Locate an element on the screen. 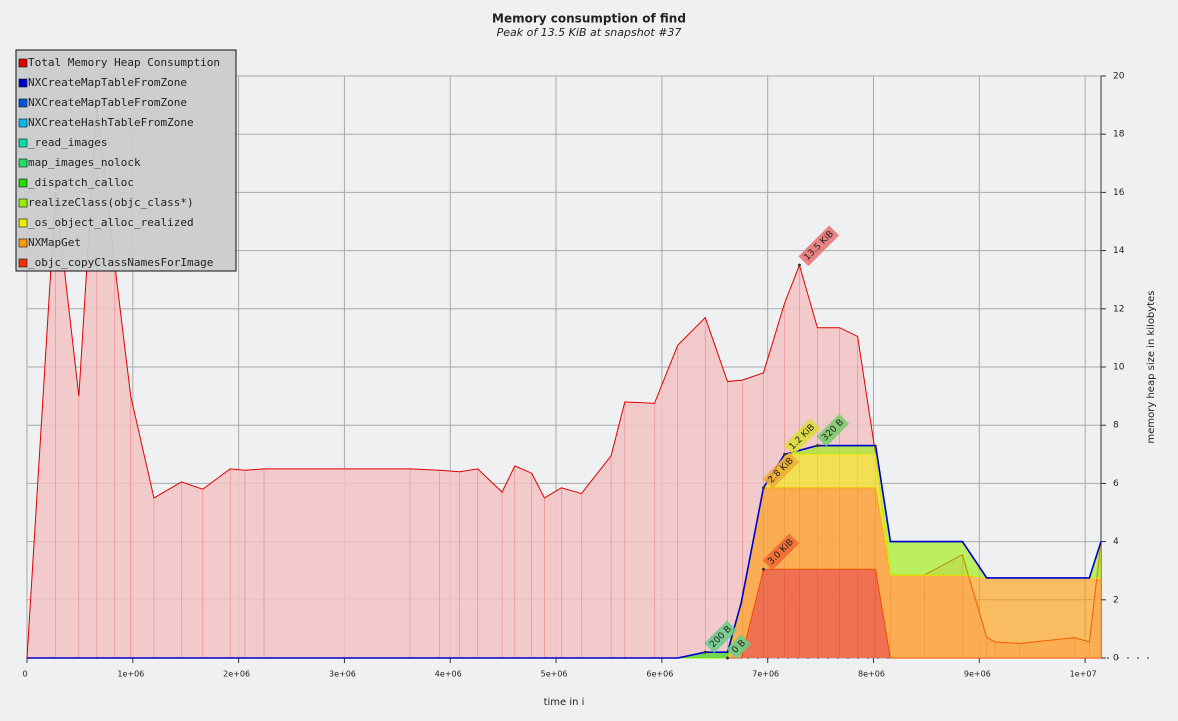 The image size is (1178, 721). y-tick-label: 2 is located at coordinates (1116, 600).